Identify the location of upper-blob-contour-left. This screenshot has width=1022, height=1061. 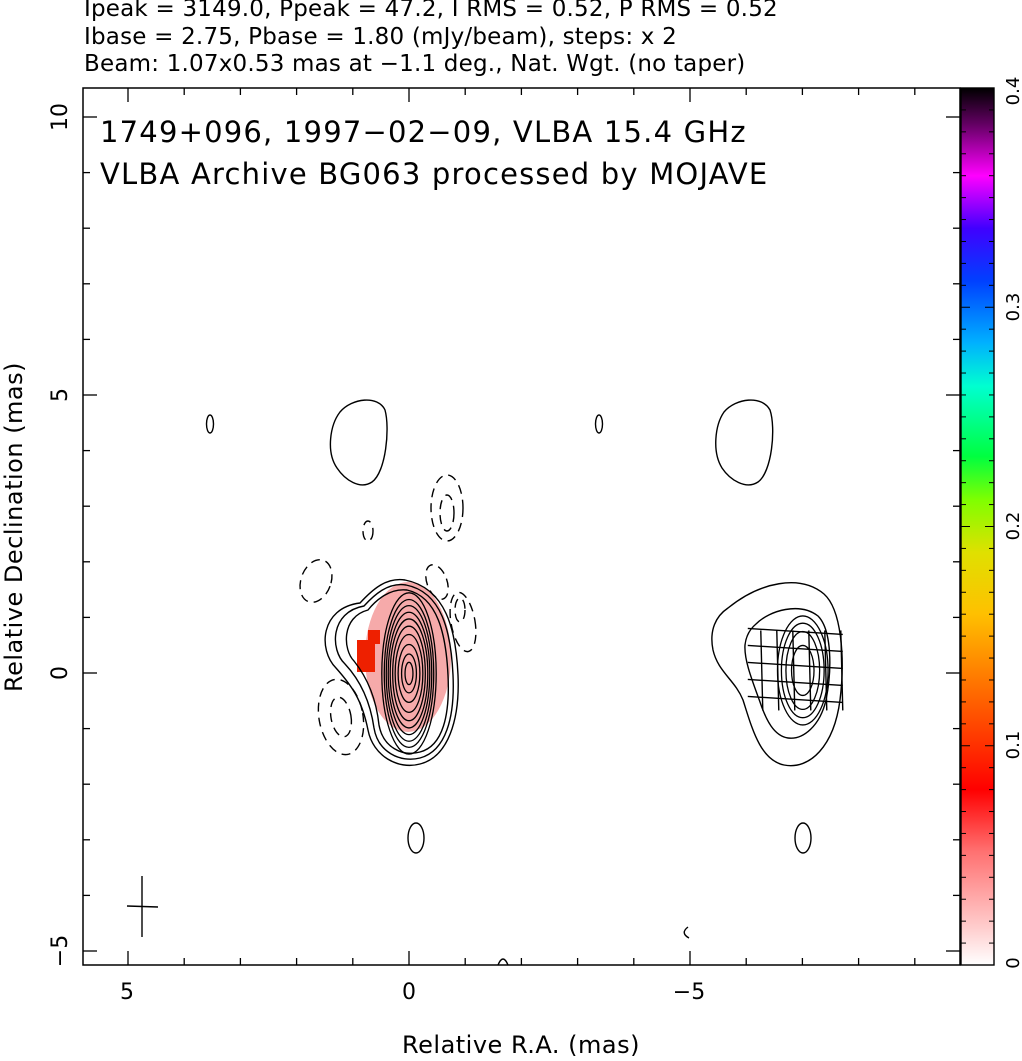
(358, 442).